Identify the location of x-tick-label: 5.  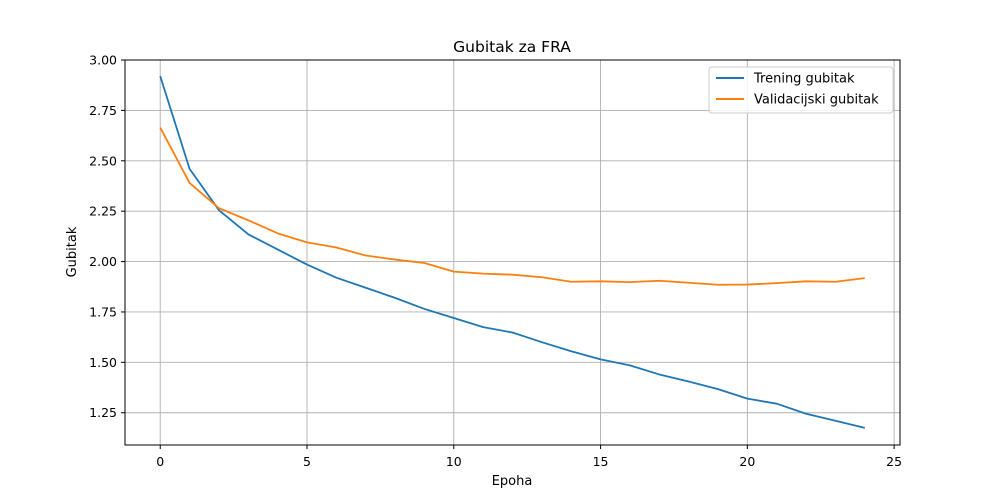
(307, 461).